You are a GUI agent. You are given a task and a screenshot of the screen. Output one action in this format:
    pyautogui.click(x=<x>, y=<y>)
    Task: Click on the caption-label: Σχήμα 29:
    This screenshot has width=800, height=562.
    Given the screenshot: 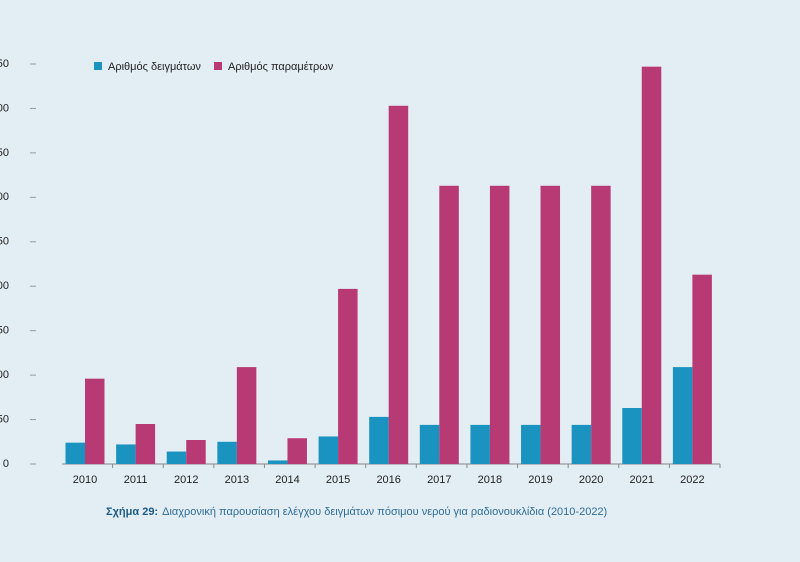 What is the action you would take?
    pyautogui.click(x=132, y=512)
    